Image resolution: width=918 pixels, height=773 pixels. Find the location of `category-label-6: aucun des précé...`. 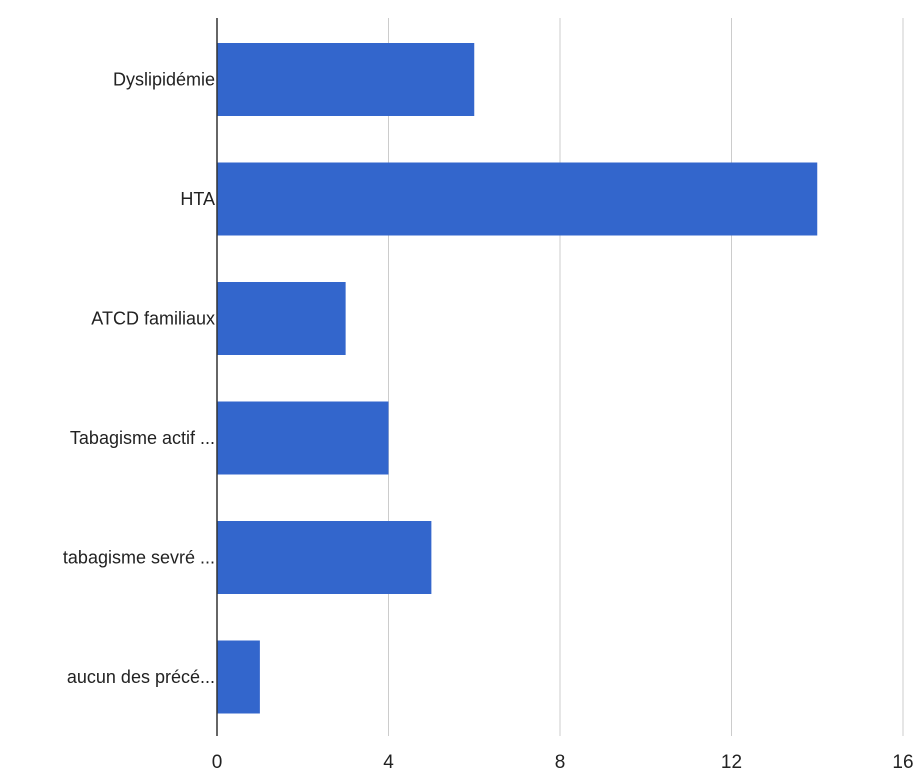

category-label-6: aucun des précé... is located at coordinates (141, 677).